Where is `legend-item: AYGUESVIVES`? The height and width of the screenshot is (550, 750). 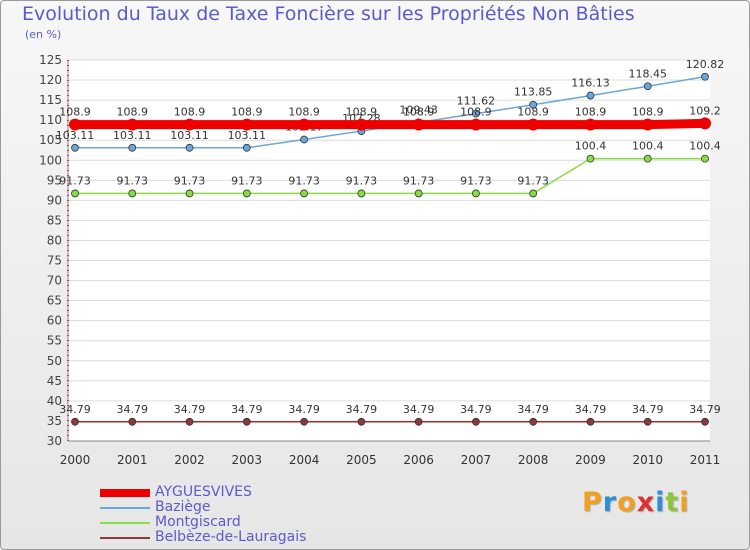
legend-item: AYGUESVIVES is located at coordinates (230, 492).